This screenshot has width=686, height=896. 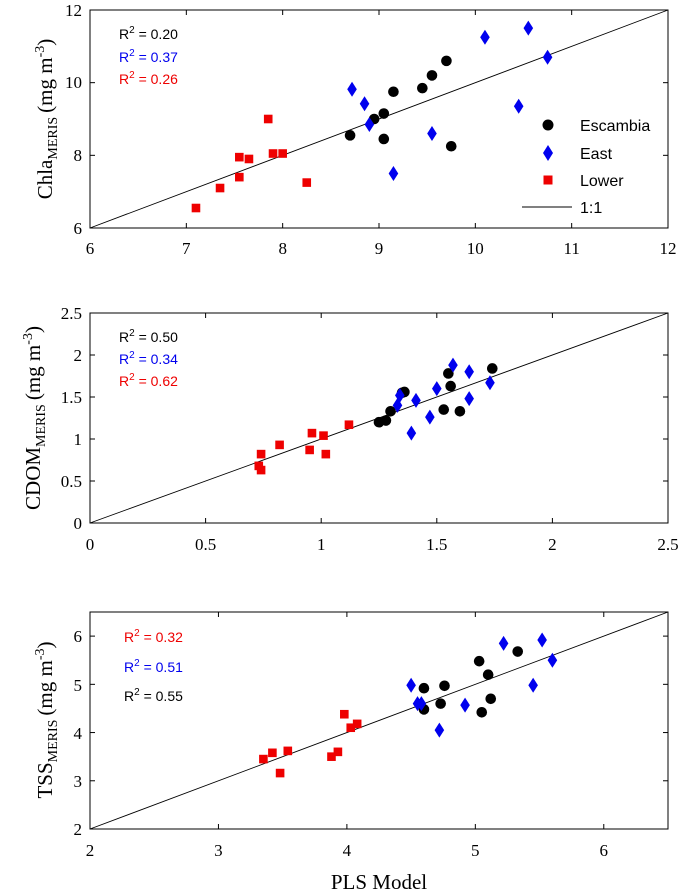 I want to click on x-axis-title: PLS Model, so click(x=379, y=882).